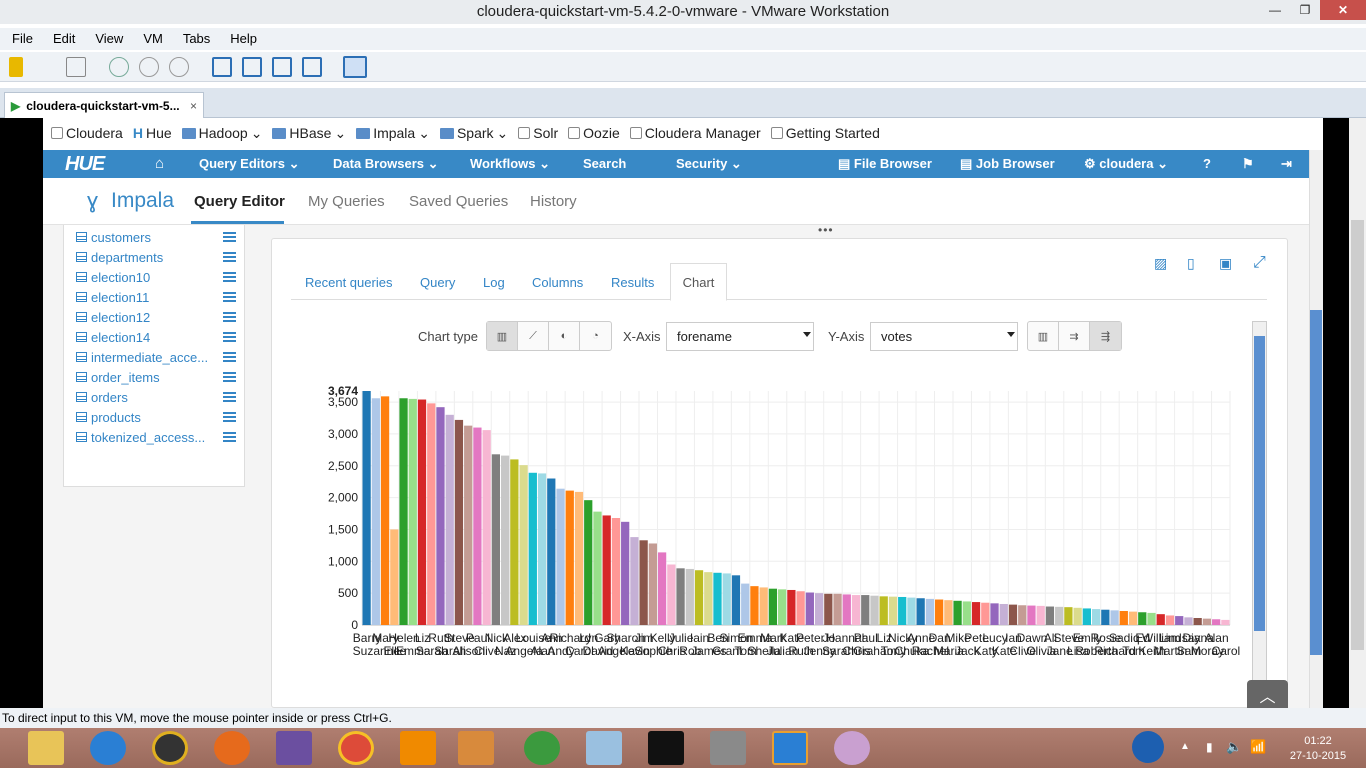 This screenshot has width=1366, height=768. Describe the element at coordinates (538, 133) in the screenshot. I see `bookmark-solr: Solr` at that location.